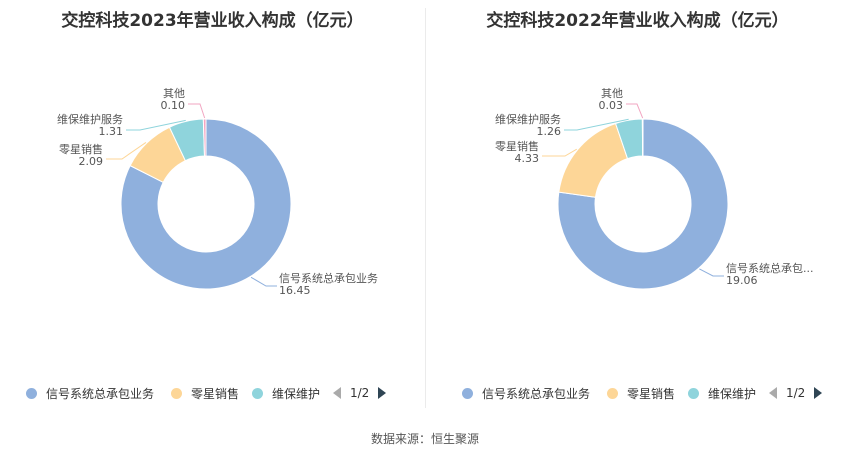 The height and width of the screenshot is (459, 850). I want to click on chart-title: 交控科技2022年营业收入构成（亿元）, so click(637, 21).